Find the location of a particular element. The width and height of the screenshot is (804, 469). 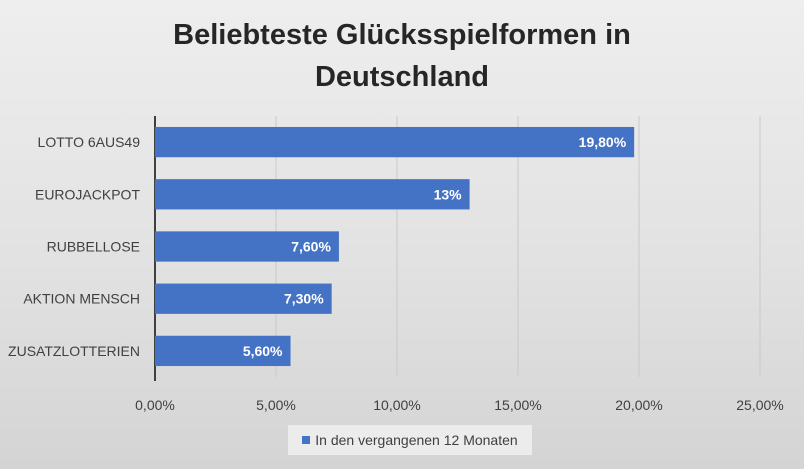

data-label: 13% is located at coordinates (448, 194).